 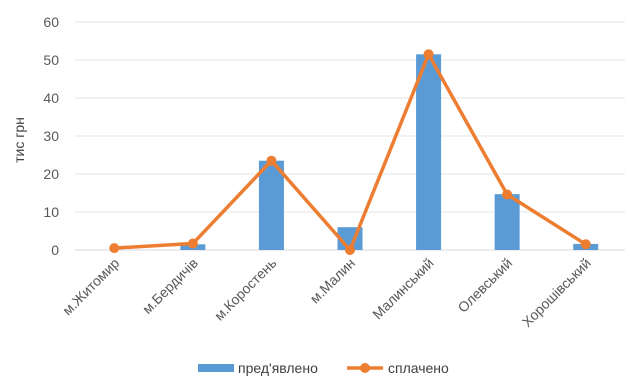 I want to click on x-tick-label: м.Коростень, so click(x=245, y=289).